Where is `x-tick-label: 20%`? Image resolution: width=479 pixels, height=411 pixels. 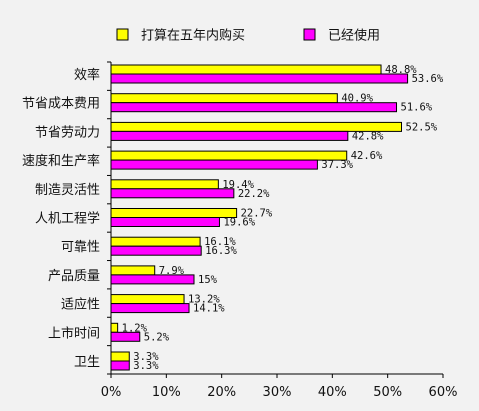
x-tick-label: 20% is located at coordinates (221, 392).